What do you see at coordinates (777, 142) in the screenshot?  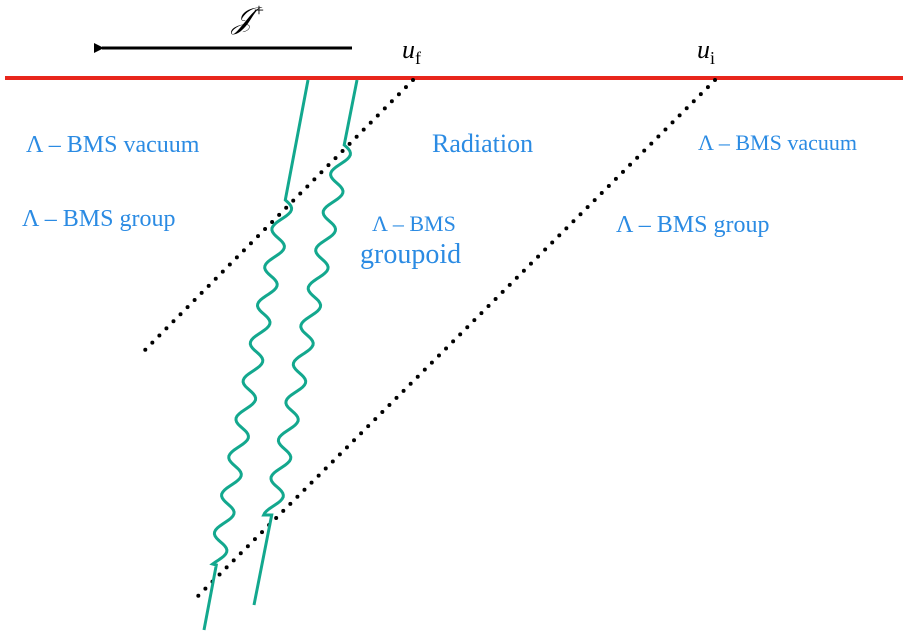 I see `right-vacuum-label: Λ – BMS vacuum` at bounding box center [777, 142].